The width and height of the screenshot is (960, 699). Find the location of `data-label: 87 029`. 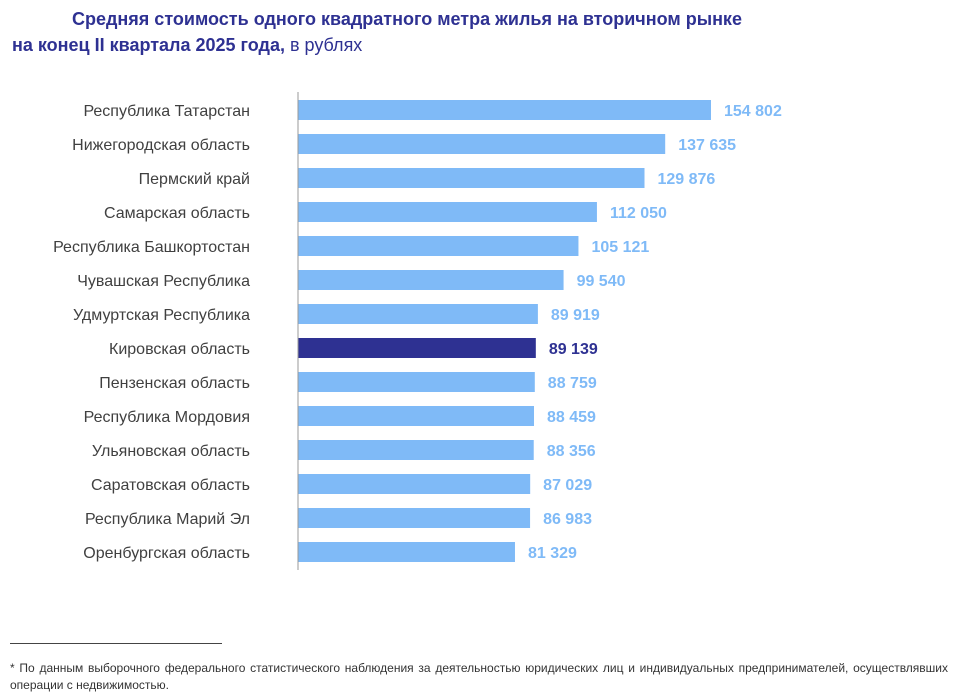

data-label: 87 029 is located at coordinates (567, 485).